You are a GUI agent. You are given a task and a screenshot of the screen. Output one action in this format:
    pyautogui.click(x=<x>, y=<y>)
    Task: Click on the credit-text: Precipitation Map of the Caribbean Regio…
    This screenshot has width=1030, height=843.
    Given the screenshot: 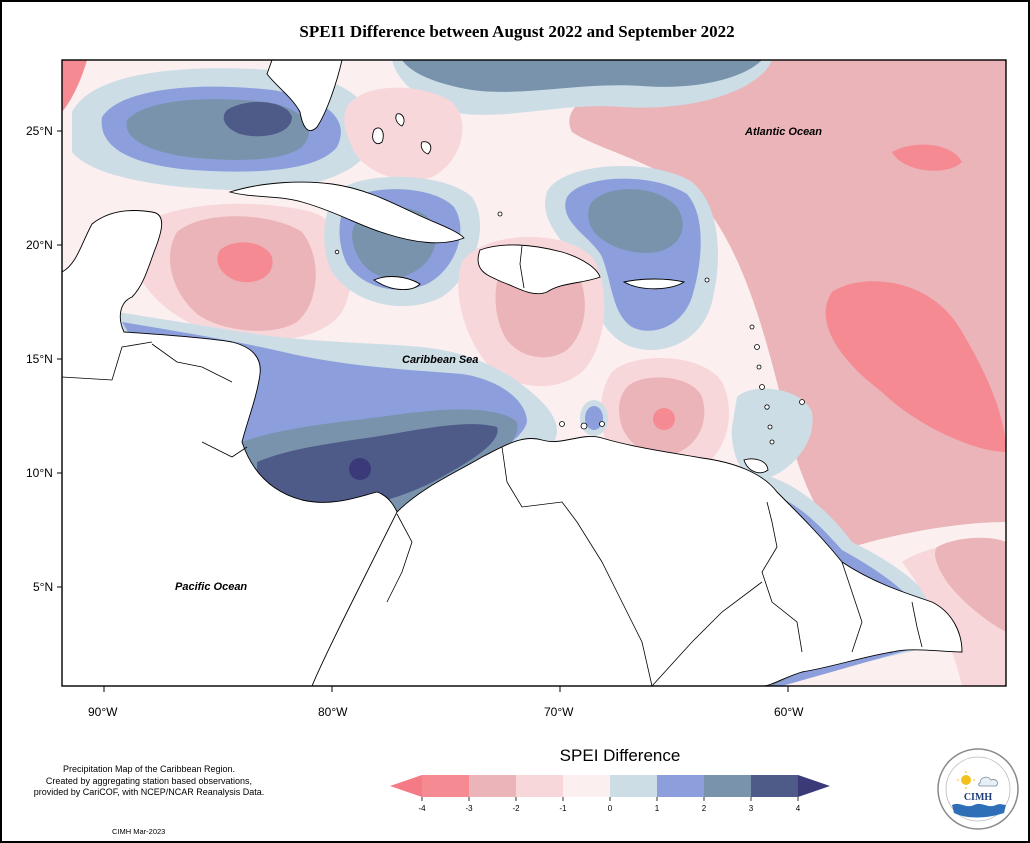 What is the action you would take?
    pyautogui.click(x=149, y=781)
    